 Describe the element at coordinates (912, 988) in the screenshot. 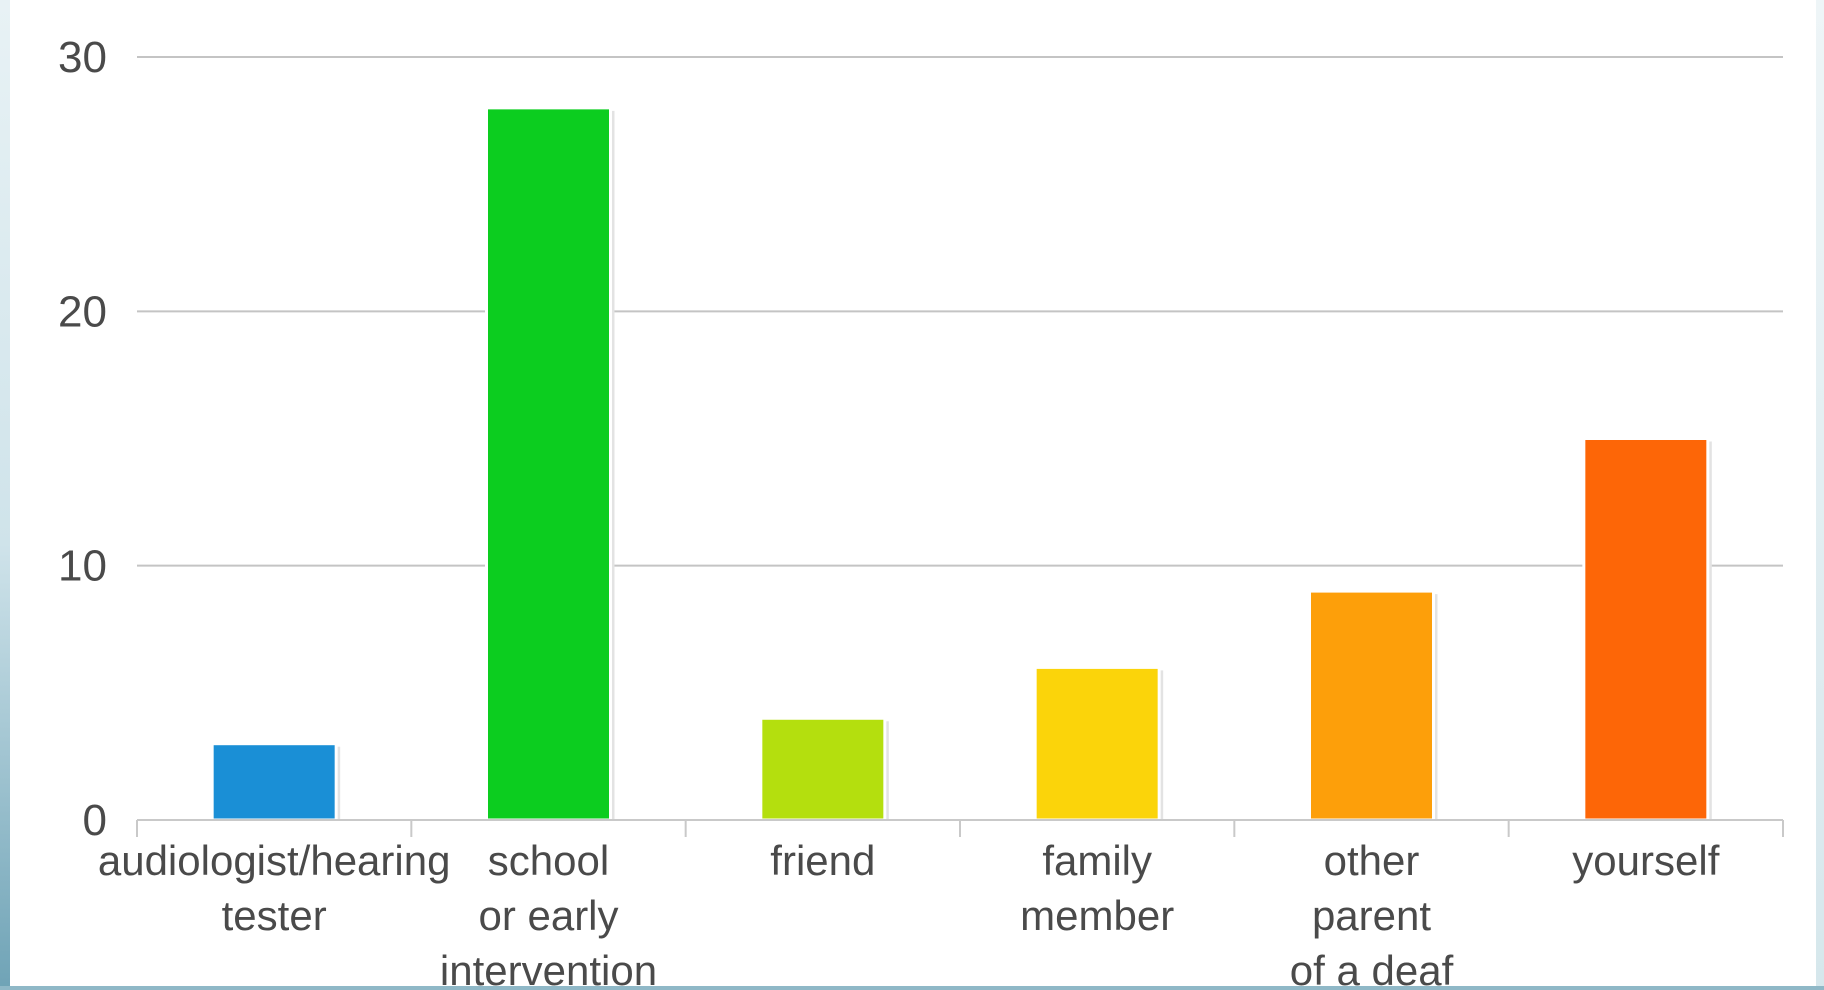

I see `bottom-edge-decoration` at that location.